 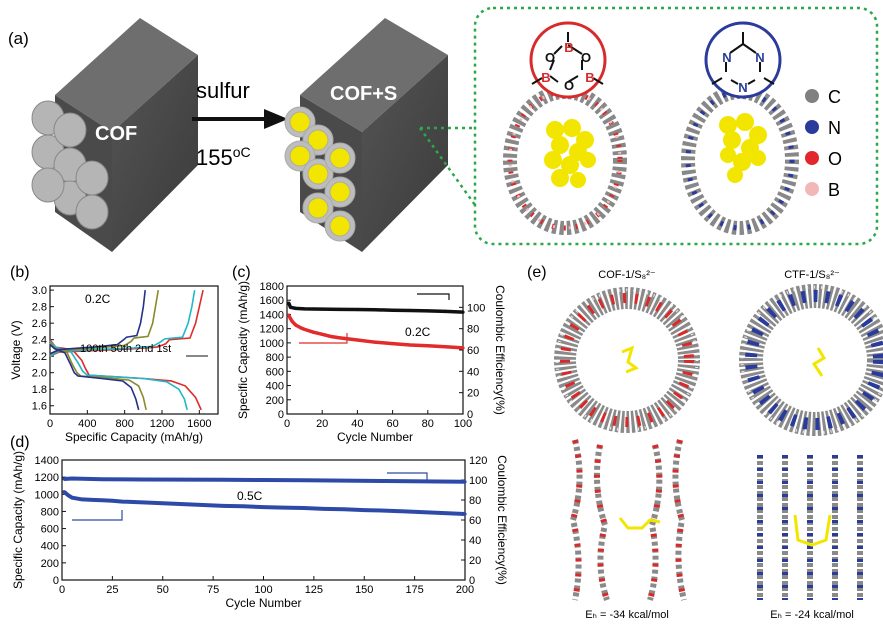 I want to click on ctf1-pore-model: N N N, so click(x=740, y=128).